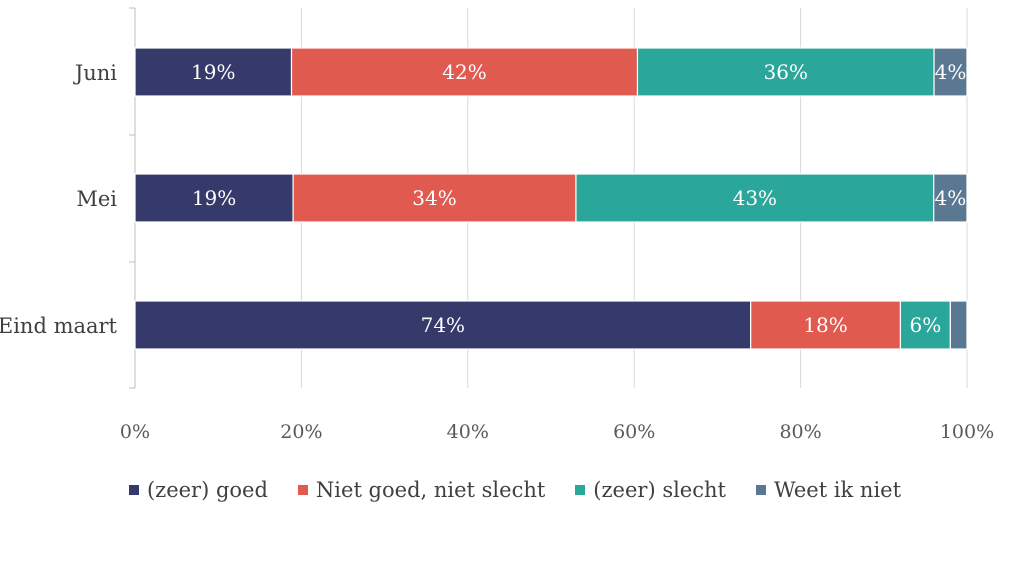  What do you see at coordinates (468, 432) in the screenshot?
I see `x-tick-label: 40%` at bounding box center [468, 432].